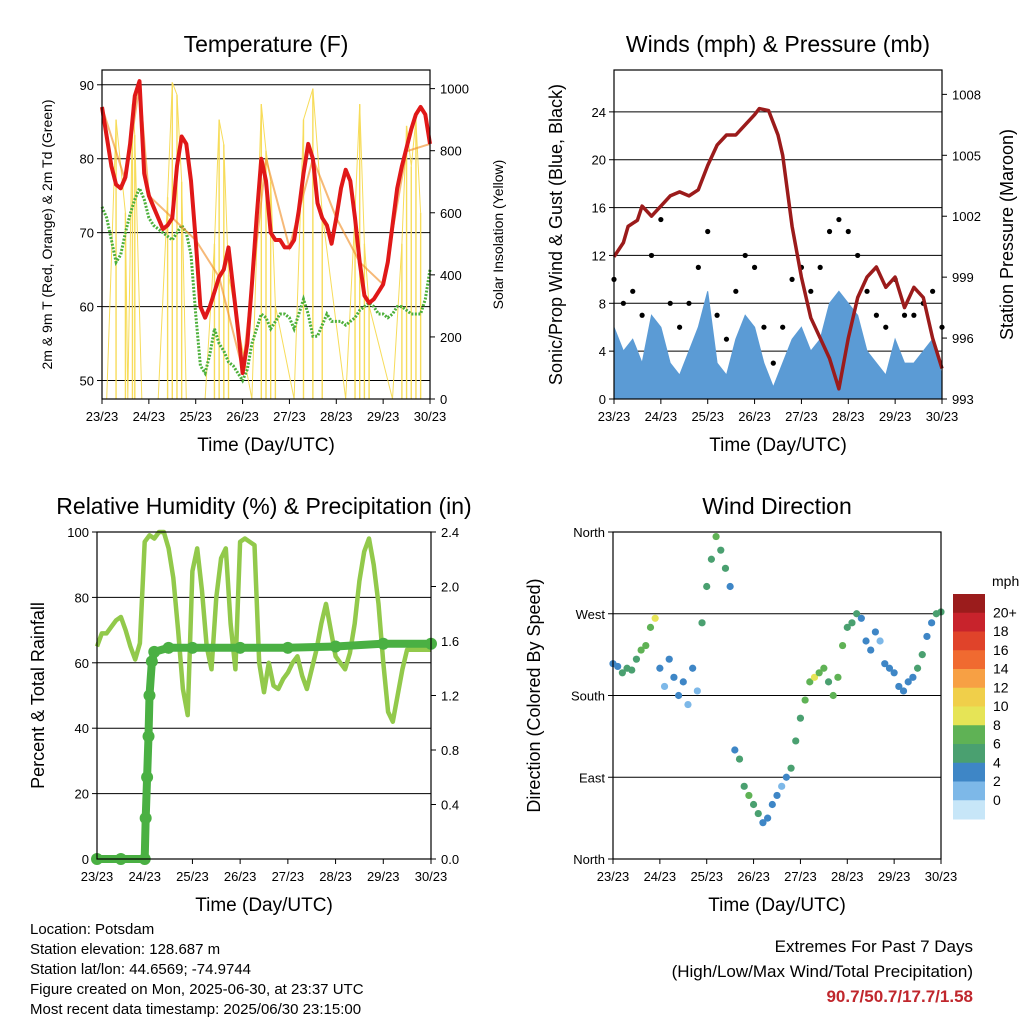 The height and width of the screenshot is (1024, 1024). What do you see at coordinates (966, 155) in the screenshot?
I see `y2-tick-label: 1005` at bounding box center [966, 155].